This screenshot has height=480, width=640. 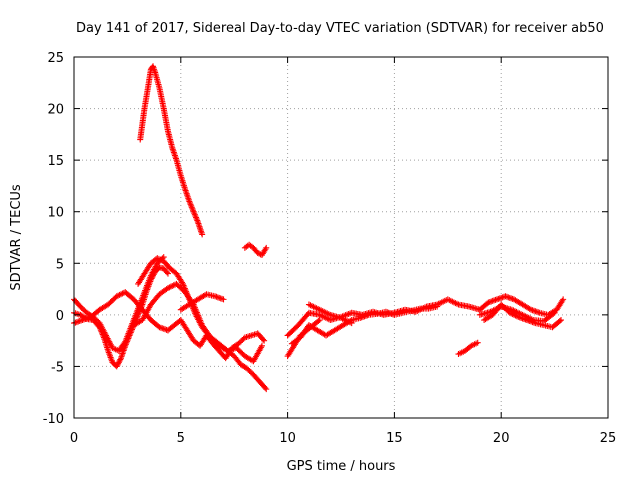 What do you see at coordinates (55, 213) in the screenshot?
I see `y-tick-label: 10` at bounding box center [55, 213].